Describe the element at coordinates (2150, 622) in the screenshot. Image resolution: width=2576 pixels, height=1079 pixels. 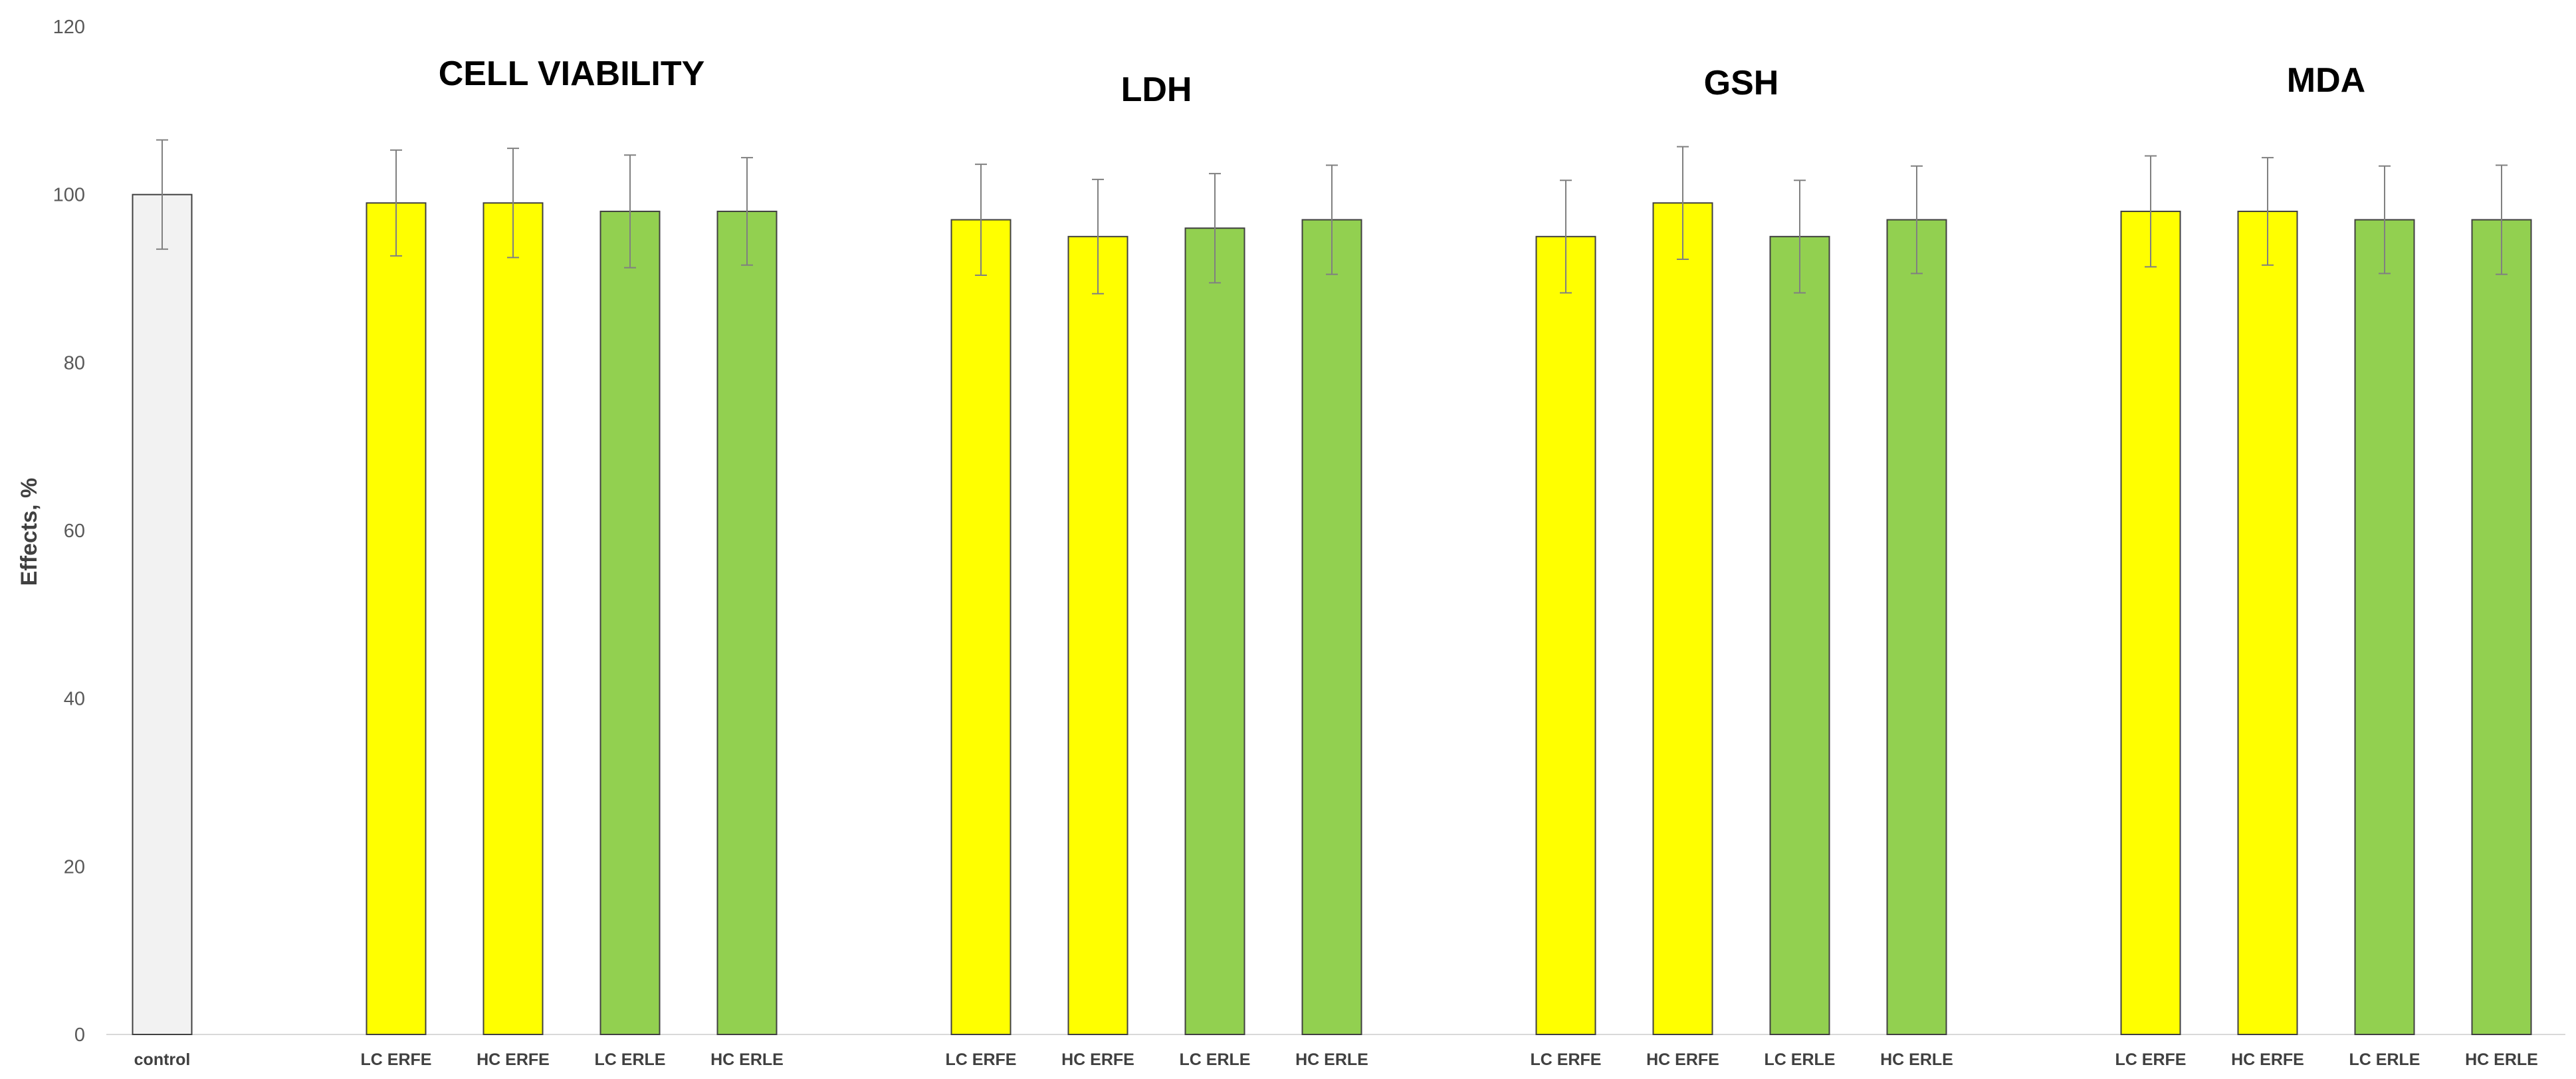
I see `bar-mda-lc-erfe` at that location.